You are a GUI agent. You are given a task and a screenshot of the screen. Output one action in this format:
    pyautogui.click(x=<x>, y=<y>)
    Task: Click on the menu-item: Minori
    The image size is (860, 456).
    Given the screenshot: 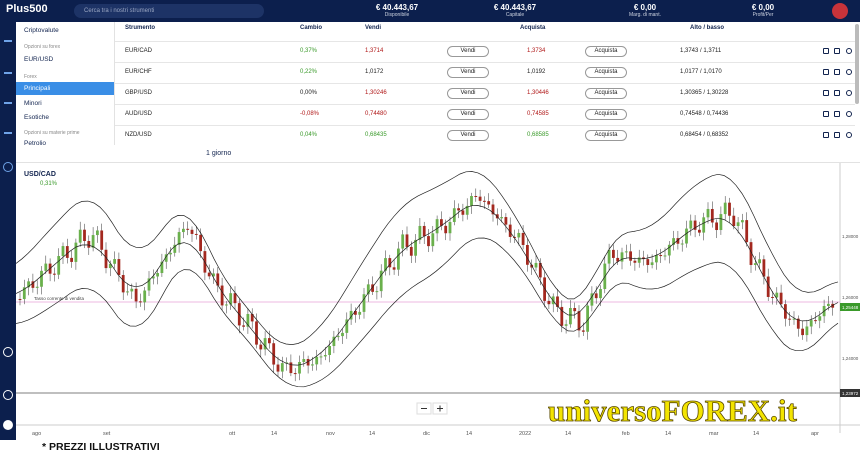 What is the action you would take?
    pyautogui.click(x=33, y=103)
    